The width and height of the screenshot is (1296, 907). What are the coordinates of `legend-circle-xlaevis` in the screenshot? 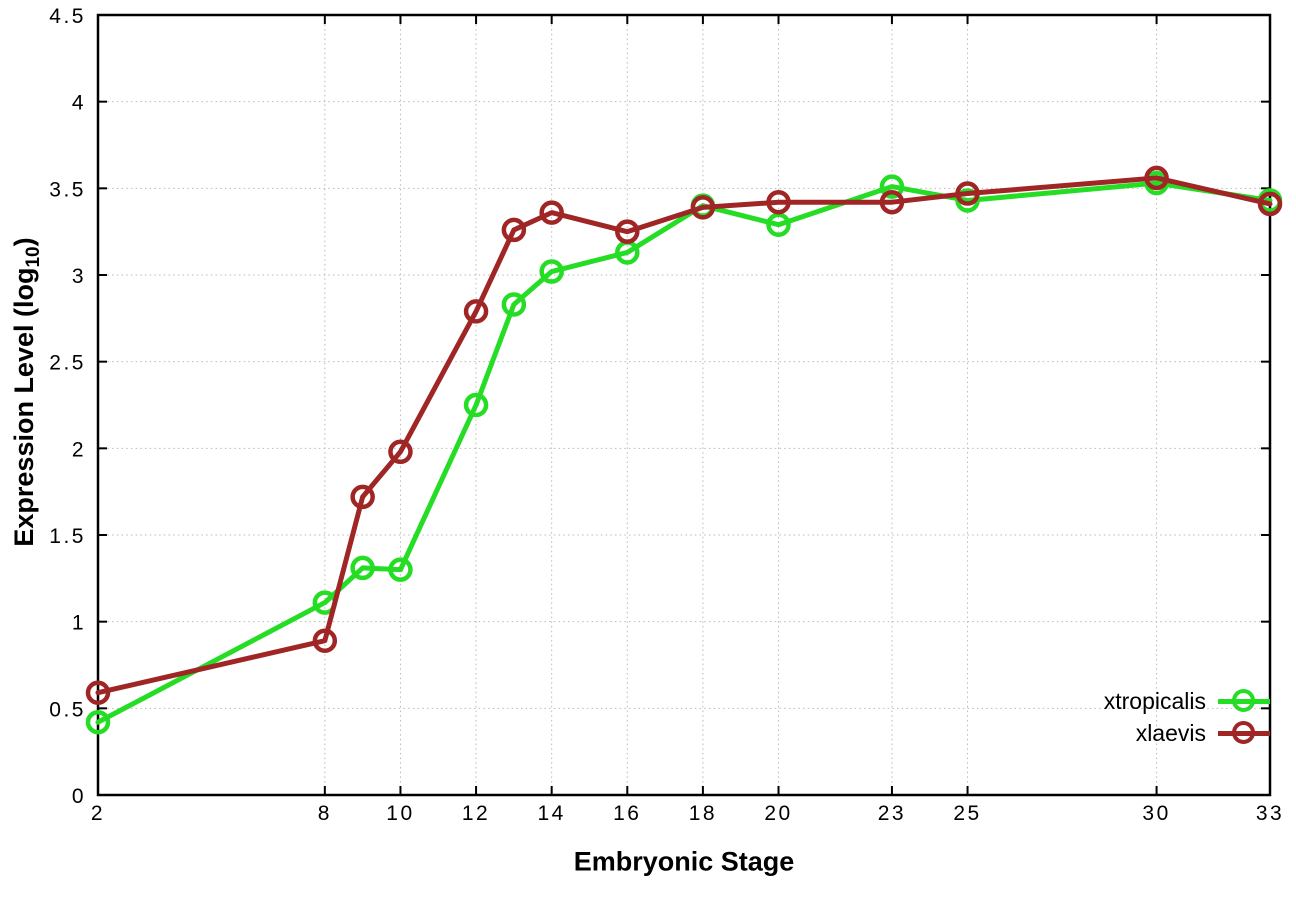 It's located at (1243, 732).